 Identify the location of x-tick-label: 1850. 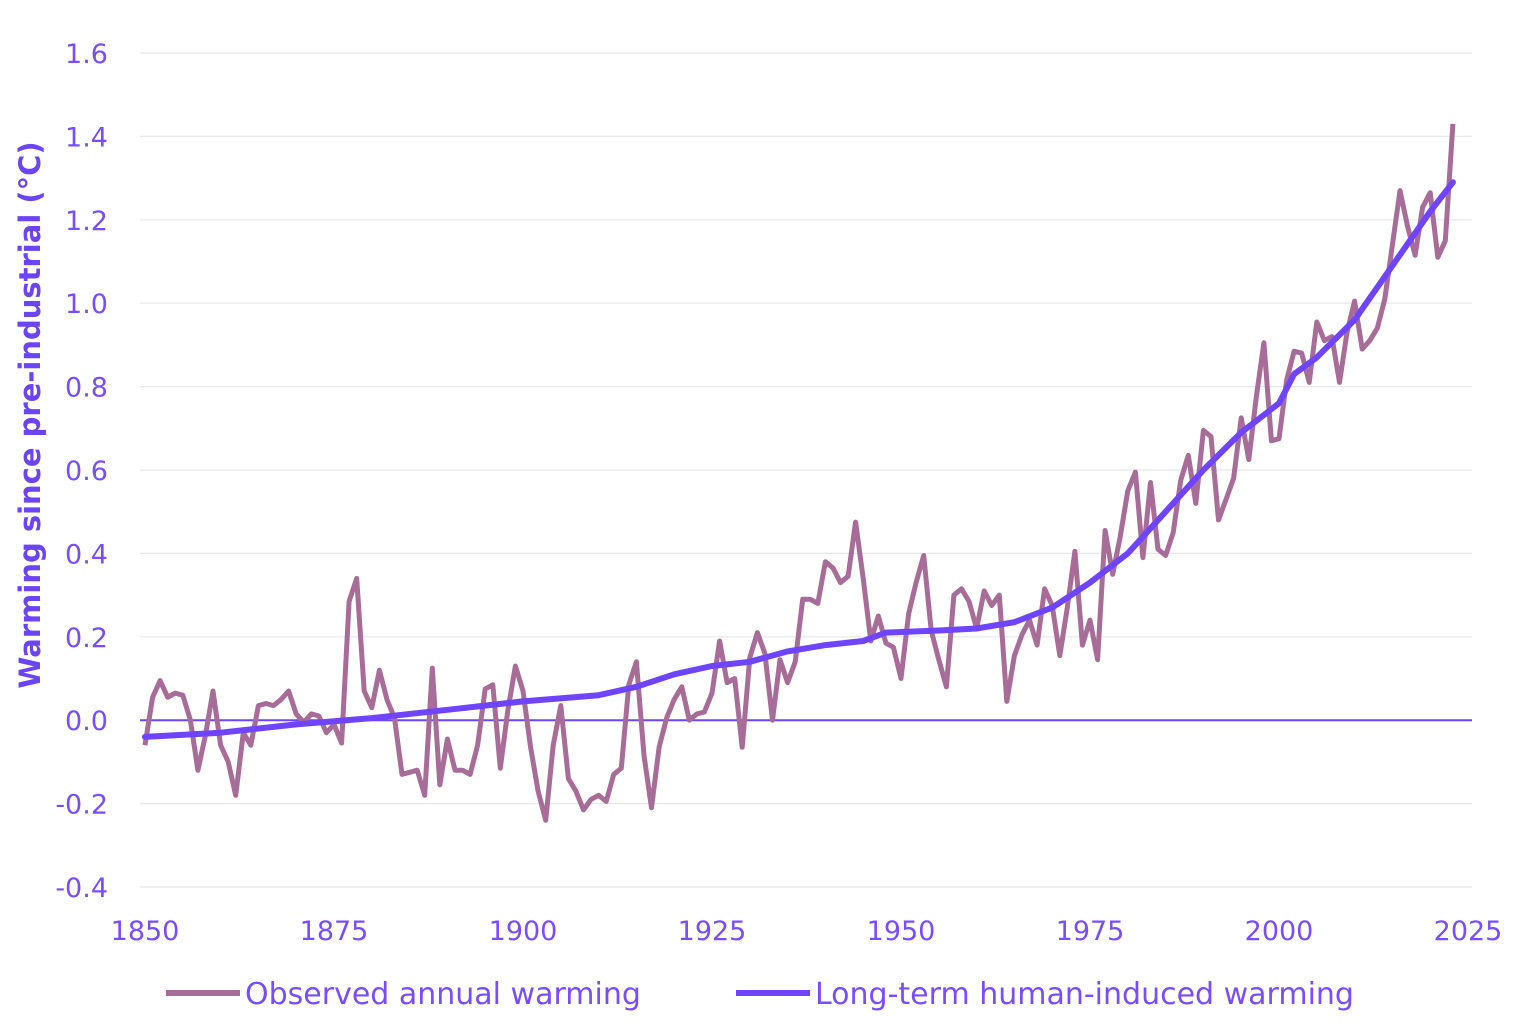
(145, 931).